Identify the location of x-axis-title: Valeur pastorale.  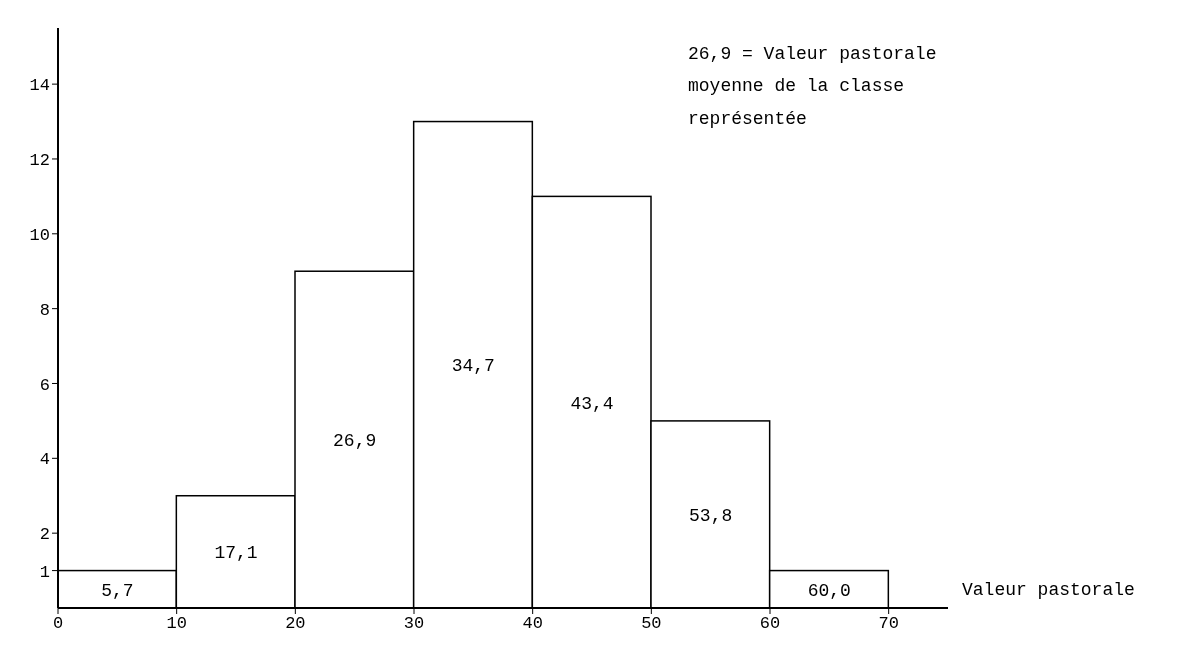
(1048, 590).